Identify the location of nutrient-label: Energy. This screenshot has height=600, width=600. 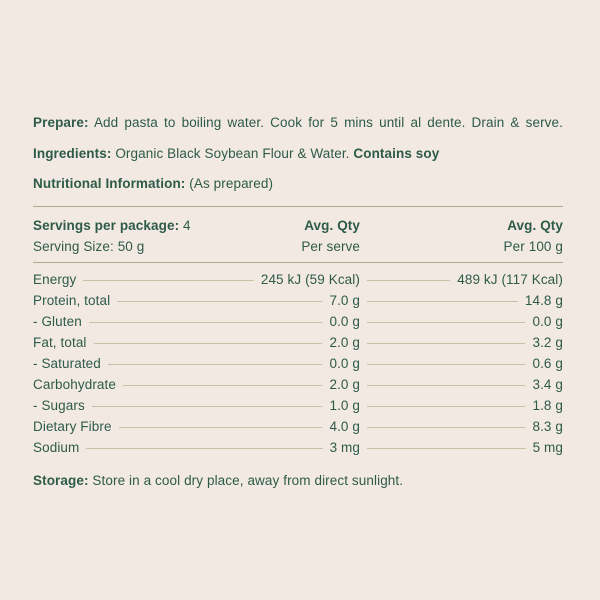
(55, 280).